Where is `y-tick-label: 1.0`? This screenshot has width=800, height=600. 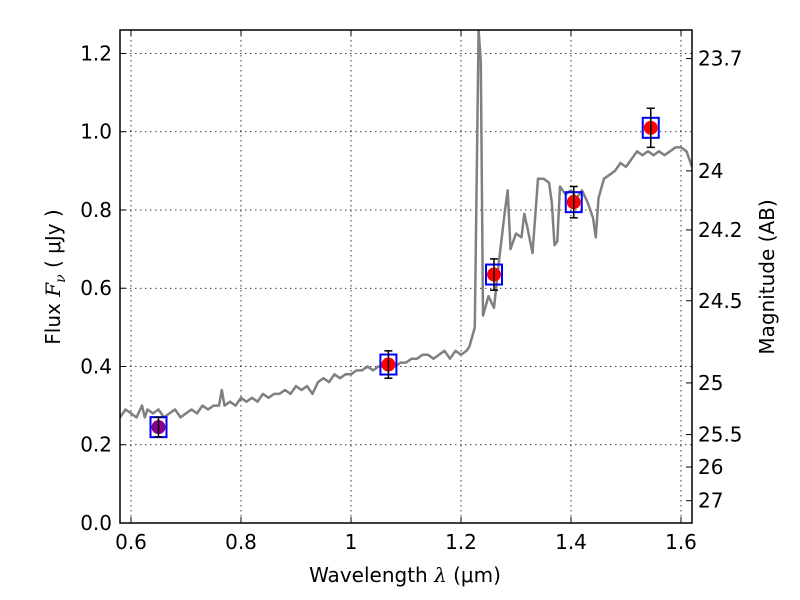 y-tick-label: 1.0 is located at coordinates (96, 132).